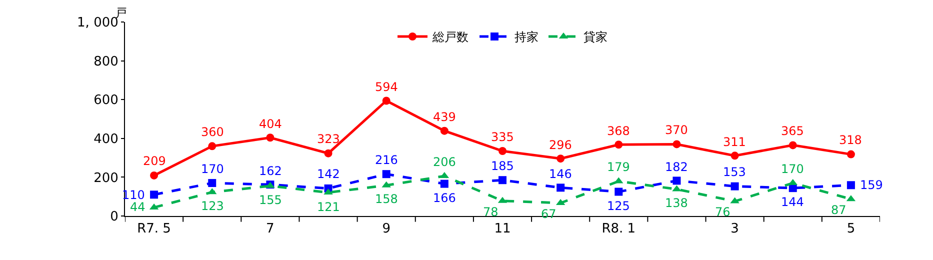  Describe the element at coordinates (676, 203) in the screenshot. I see `data-label: 138` at that location.